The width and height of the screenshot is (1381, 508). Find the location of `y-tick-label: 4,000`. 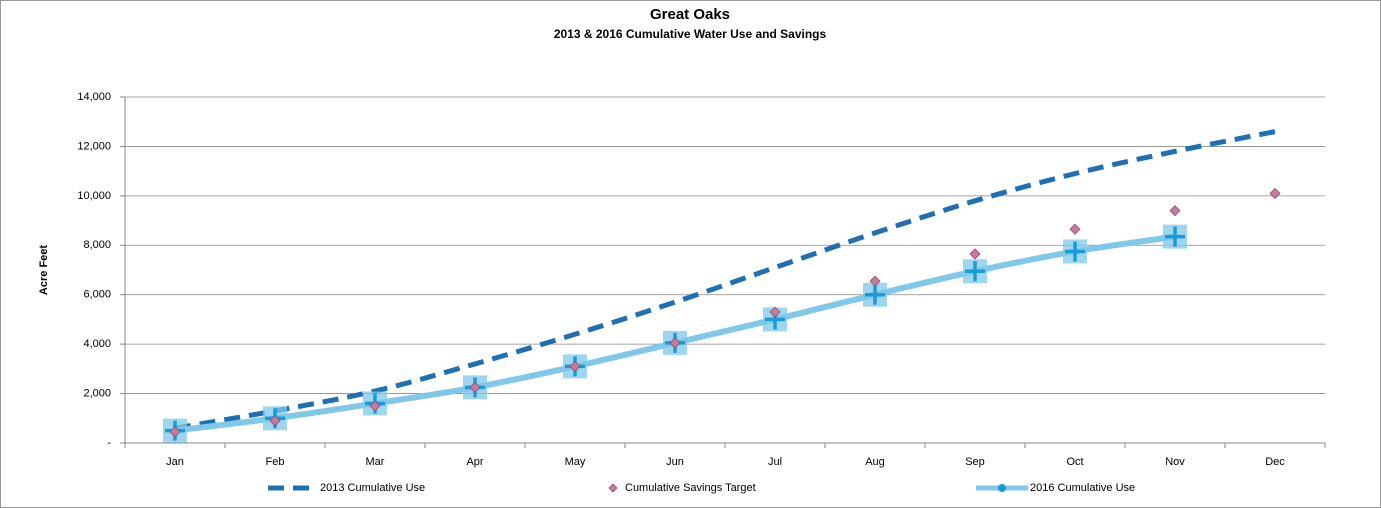

y-tick-label: 4,000 is located at coordinates (97, 344).